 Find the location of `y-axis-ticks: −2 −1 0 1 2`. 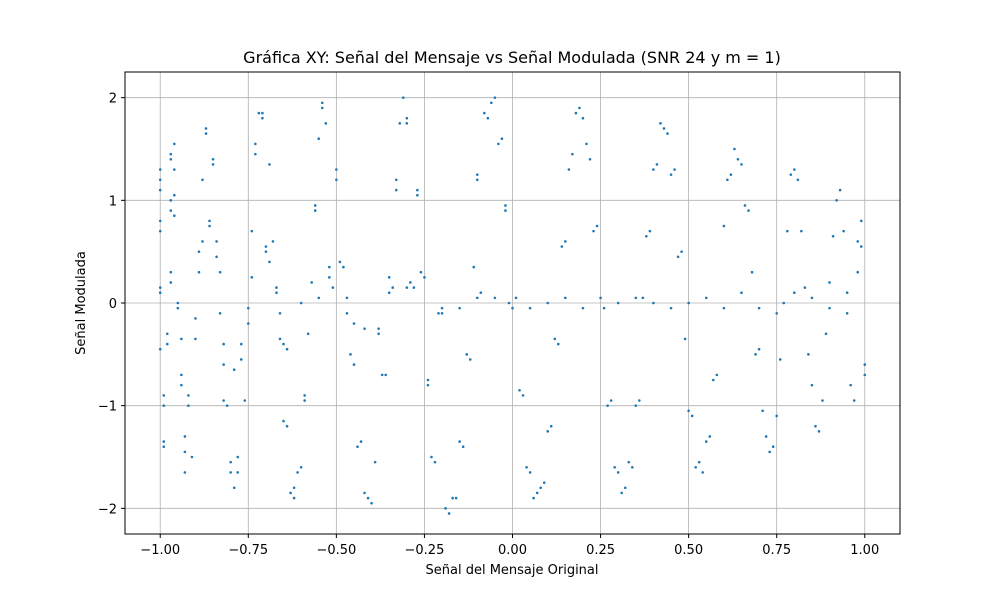

y-axis-ticks: −2 −1 0 1 2 is located at coordinates (111, 304).